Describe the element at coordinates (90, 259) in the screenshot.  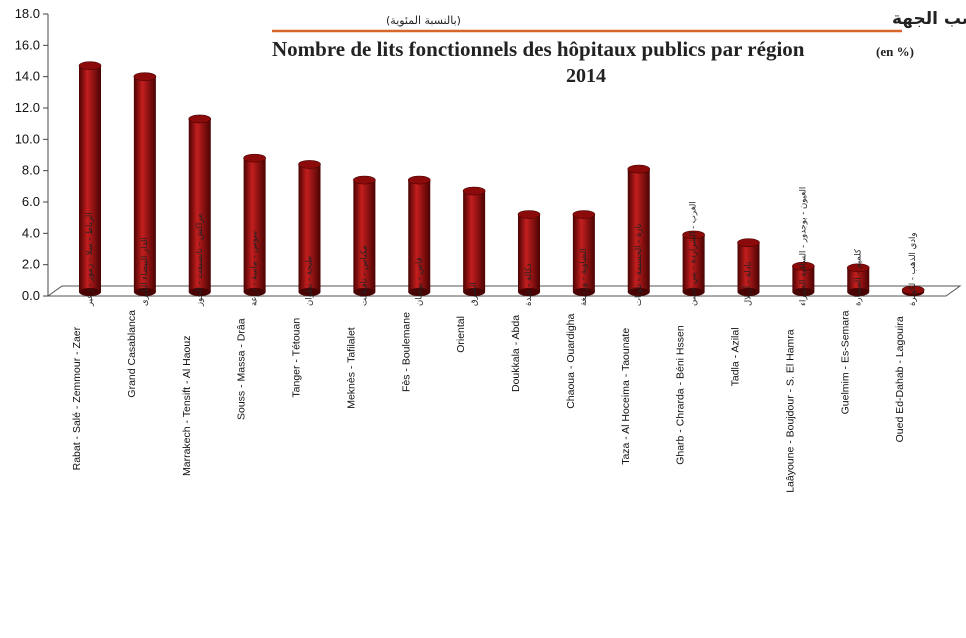
I see `x-tick-label-ar: الرباط - سلا - زمور - زعير` at that location.